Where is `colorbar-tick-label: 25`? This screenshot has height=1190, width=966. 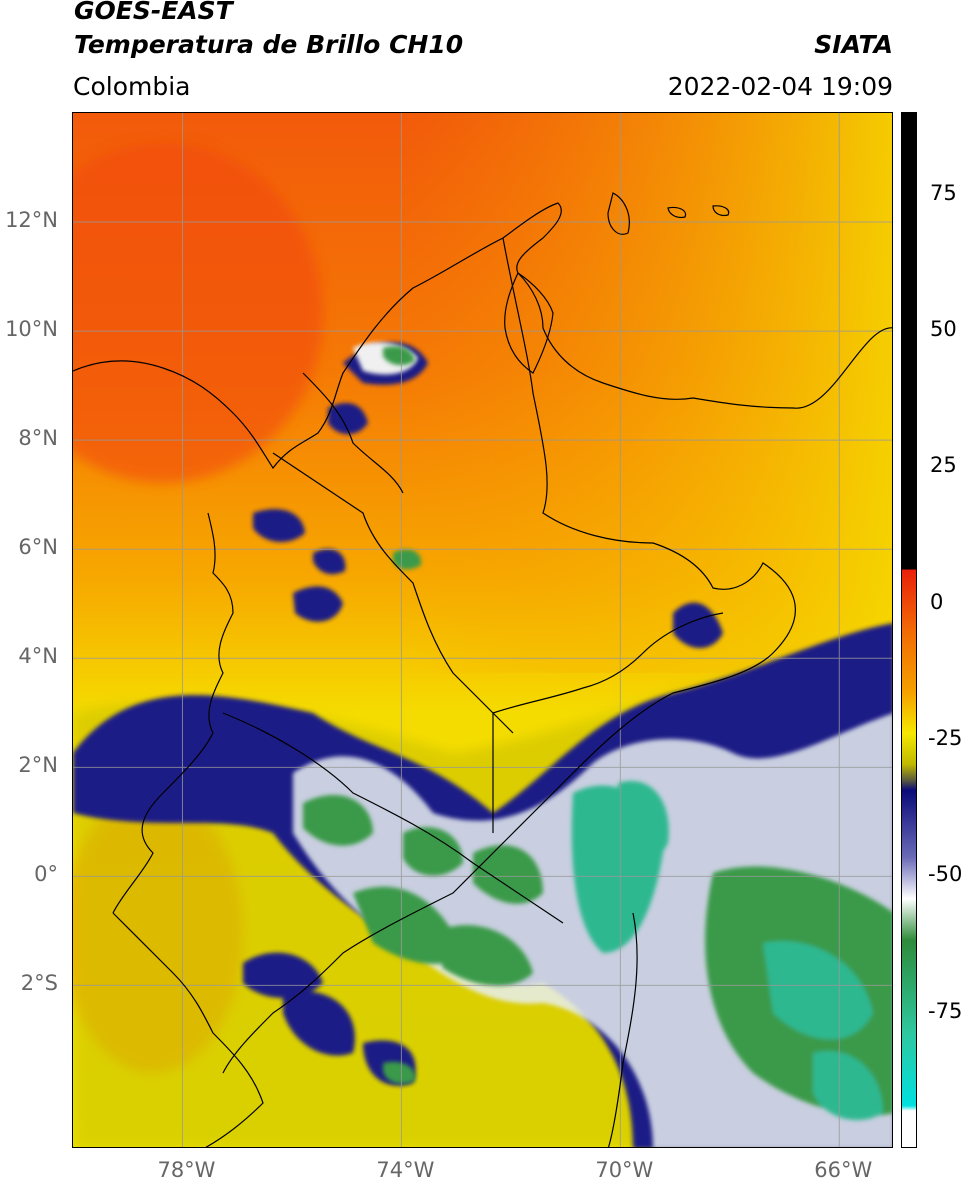 colorbar-tick-label: 25 is located at coordinates (943, 465).